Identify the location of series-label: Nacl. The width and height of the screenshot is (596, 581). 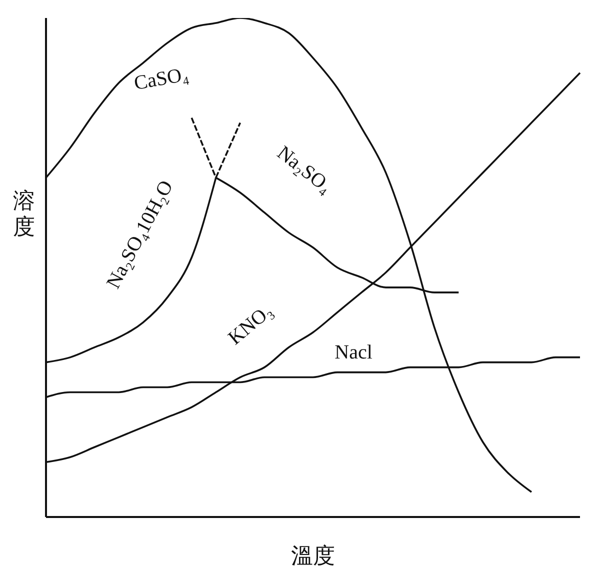
(353, 352).